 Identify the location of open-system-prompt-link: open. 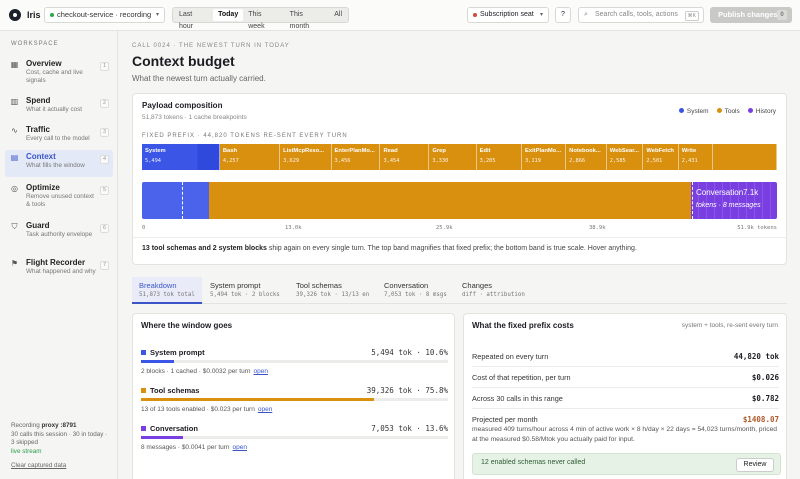
(260, 371).